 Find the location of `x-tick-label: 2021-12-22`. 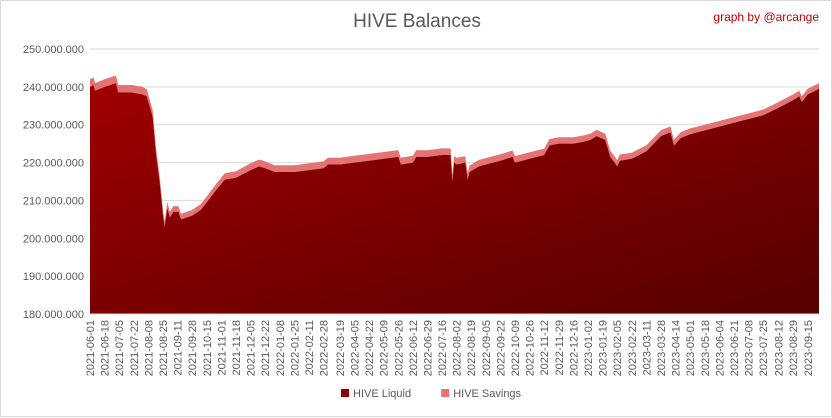

x-tick-label: 2021-12-22 is located at coordinates (266, 348).